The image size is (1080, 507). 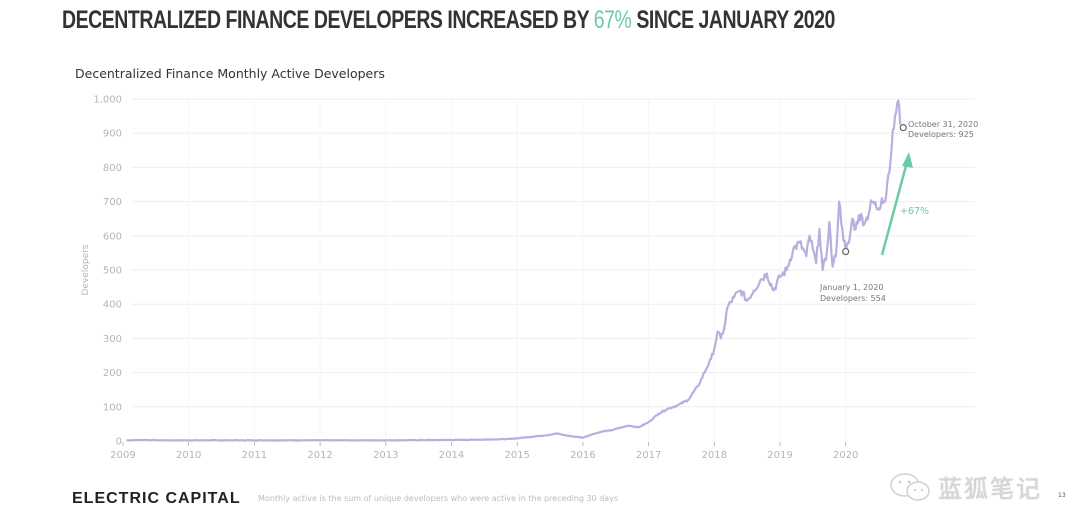 What do you see at coordinates (648, 455) in the screenshot?
I see `x-tick-label: 2017` at bounding box center [648, 455].